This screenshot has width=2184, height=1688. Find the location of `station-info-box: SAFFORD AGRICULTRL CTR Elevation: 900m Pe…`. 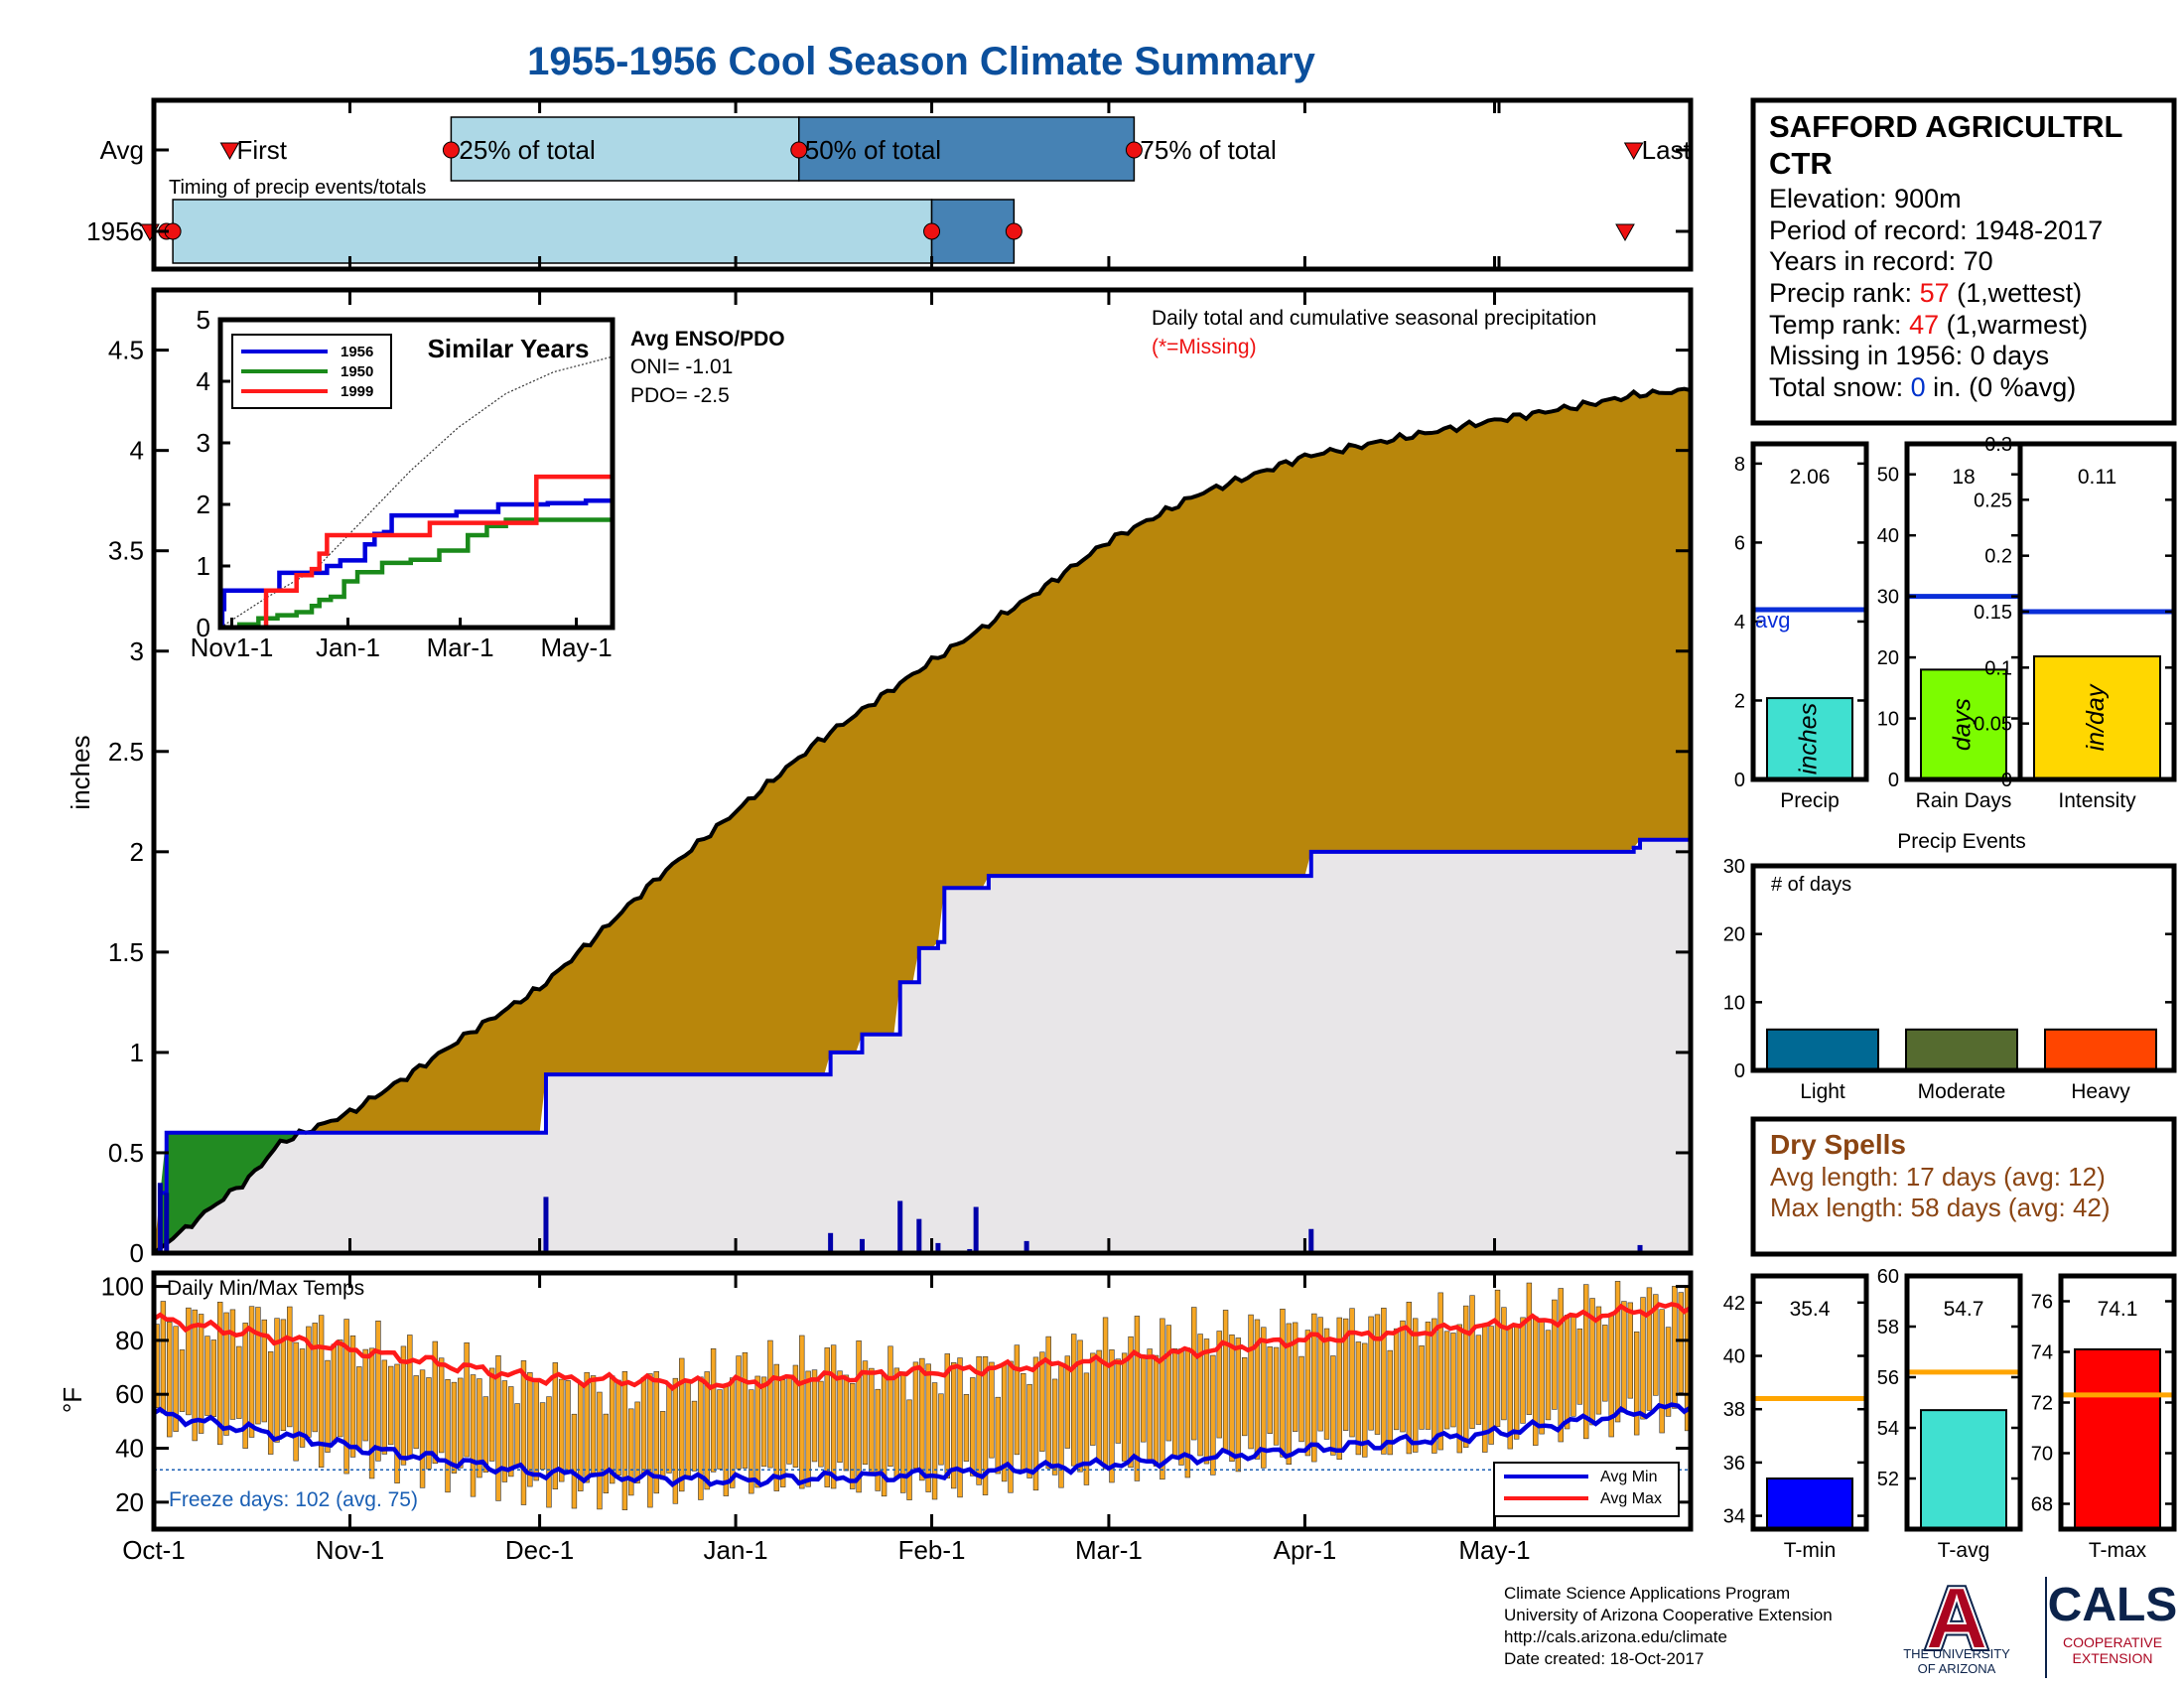

station-info-box: SAFFORD AGRICULTRL CTR Elevation: 900m Pe… is located at coordinates (1963, 261).